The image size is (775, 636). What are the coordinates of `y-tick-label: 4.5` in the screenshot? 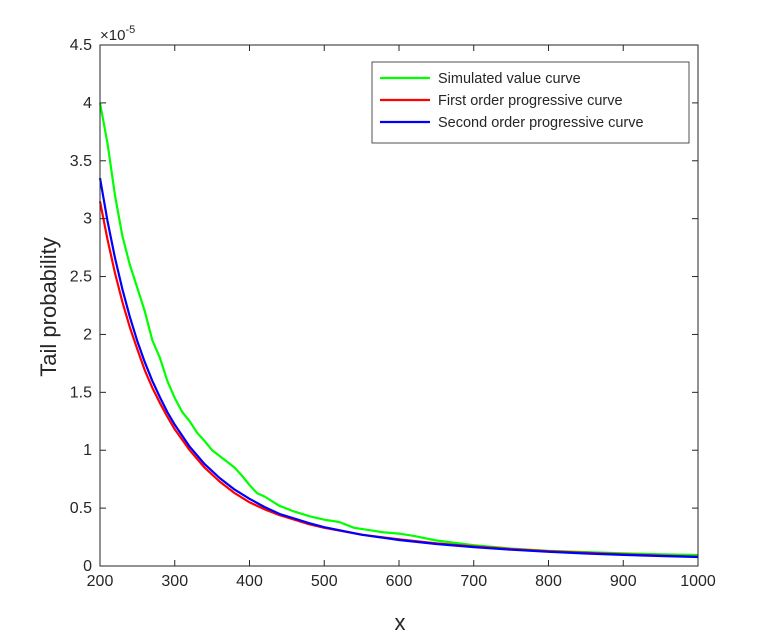 It's located at (81, 45).